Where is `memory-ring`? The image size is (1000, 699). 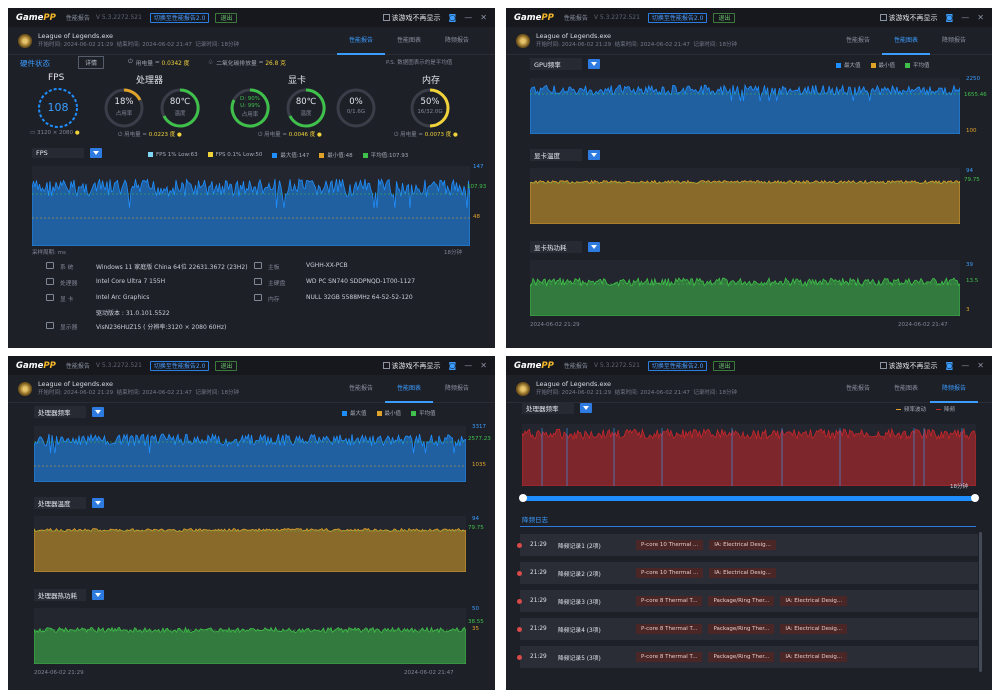
memory-ring is located at coordinates (430, 108).